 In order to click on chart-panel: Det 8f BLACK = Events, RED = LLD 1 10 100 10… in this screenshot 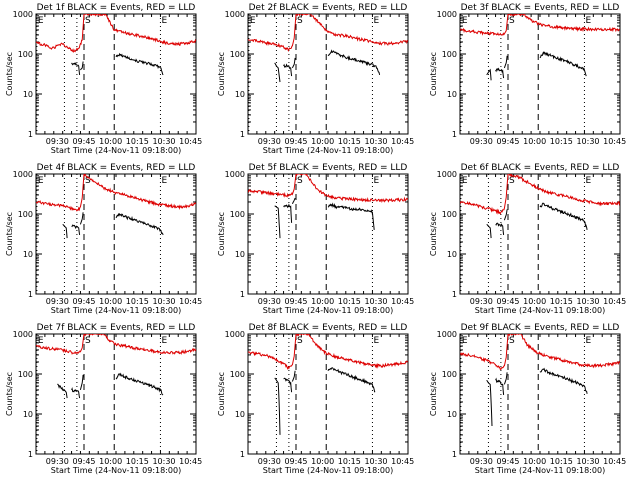, I will do `click(315, 399)`.